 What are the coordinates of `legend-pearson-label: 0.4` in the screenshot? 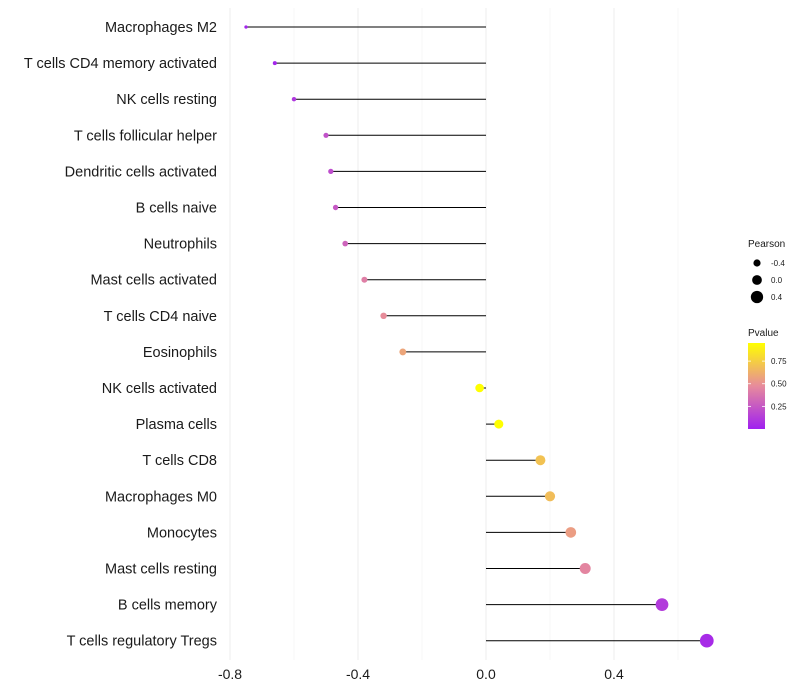 It's located at (777, 297).